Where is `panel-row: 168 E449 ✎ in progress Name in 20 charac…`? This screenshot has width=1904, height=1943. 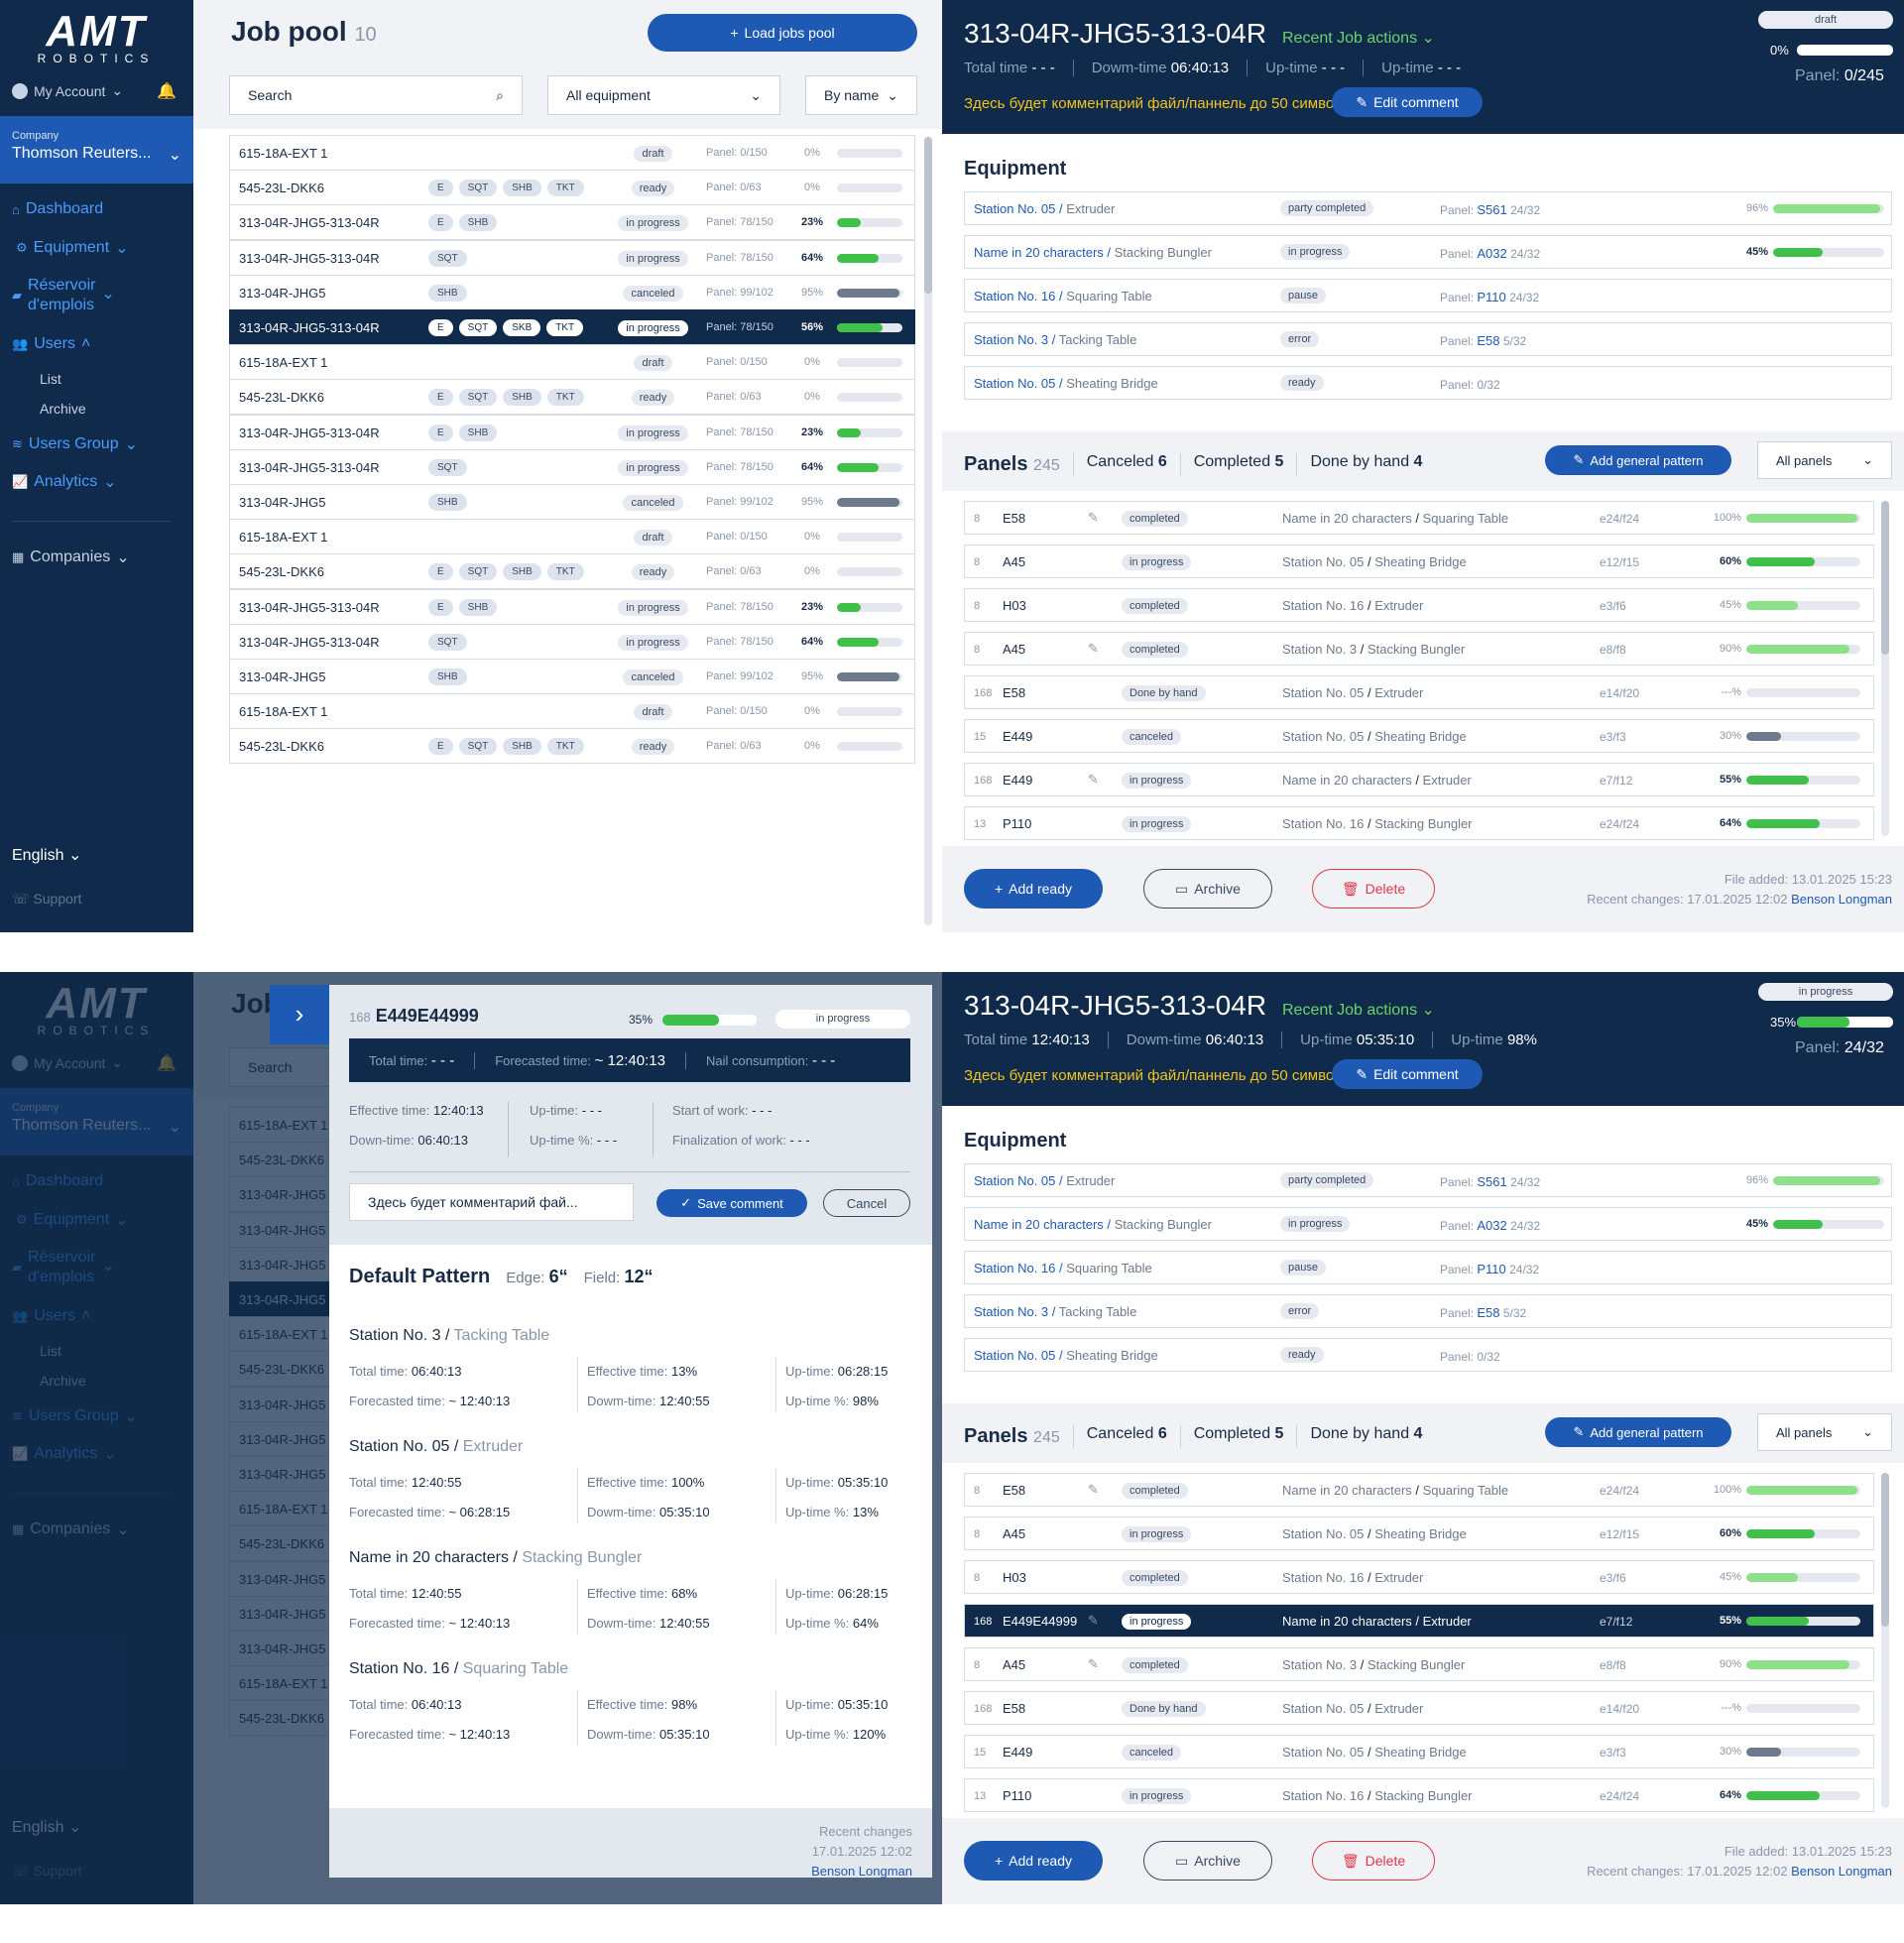 panel-row: 168 E449 ✎ in progress Name in 20 charac… is located at coordinates (1419, 780).